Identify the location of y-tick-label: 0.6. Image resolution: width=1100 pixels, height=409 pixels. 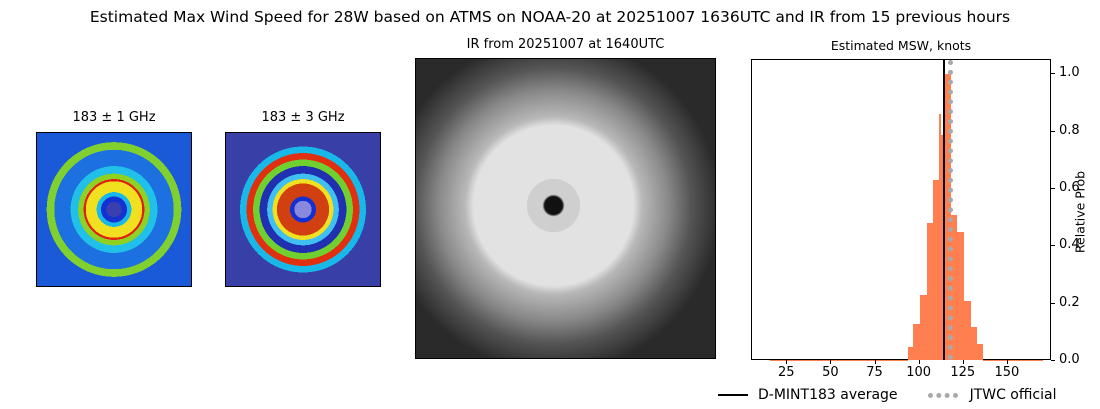
(1069, 187).